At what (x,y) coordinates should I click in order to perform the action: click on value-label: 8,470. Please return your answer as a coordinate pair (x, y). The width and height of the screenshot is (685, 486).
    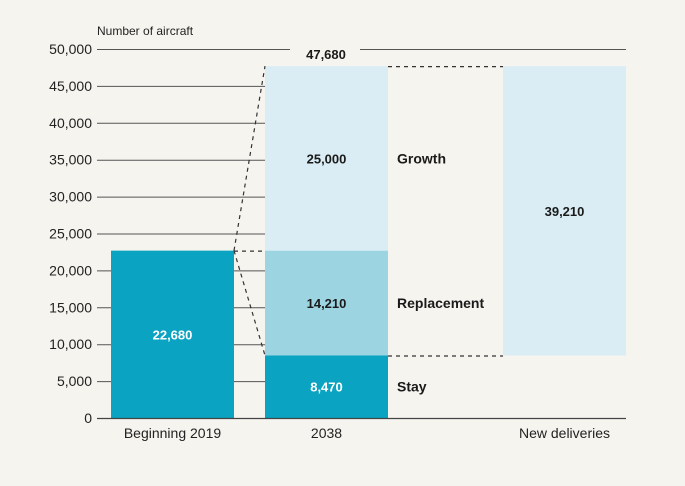
    Looking at the image, I should click on (326, 387).